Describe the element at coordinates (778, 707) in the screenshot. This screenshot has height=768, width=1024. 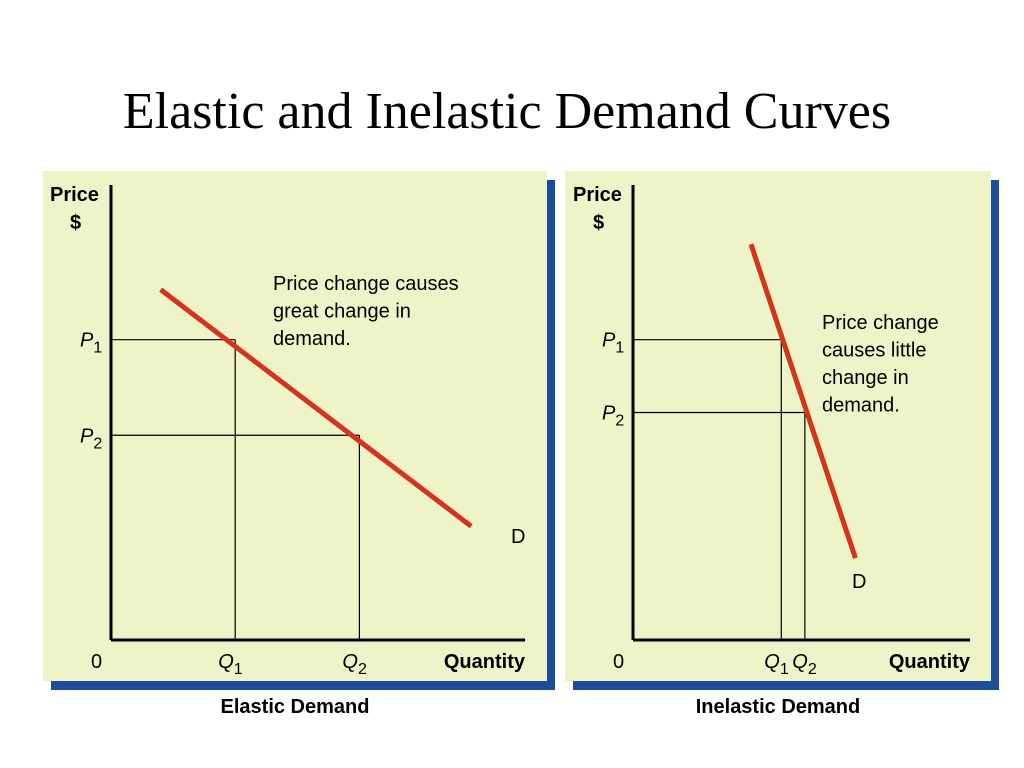
I see `caption-inelastic: Inelastic Demand` at that location.